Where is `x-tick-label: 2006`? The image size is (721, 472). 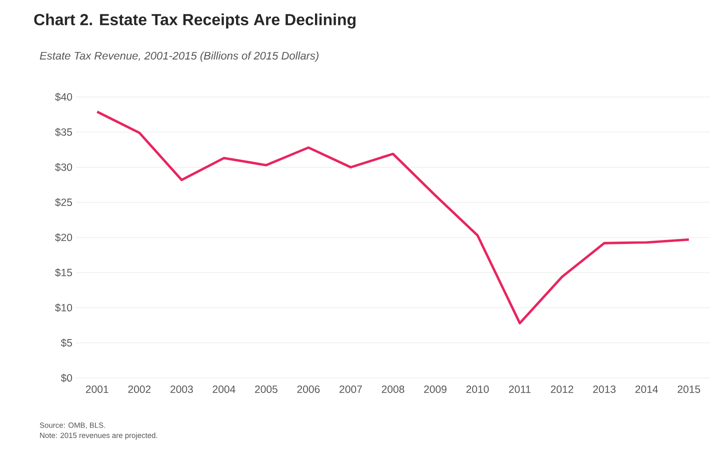 x-tick-label: 2006 is located at coordinates (308, 389).